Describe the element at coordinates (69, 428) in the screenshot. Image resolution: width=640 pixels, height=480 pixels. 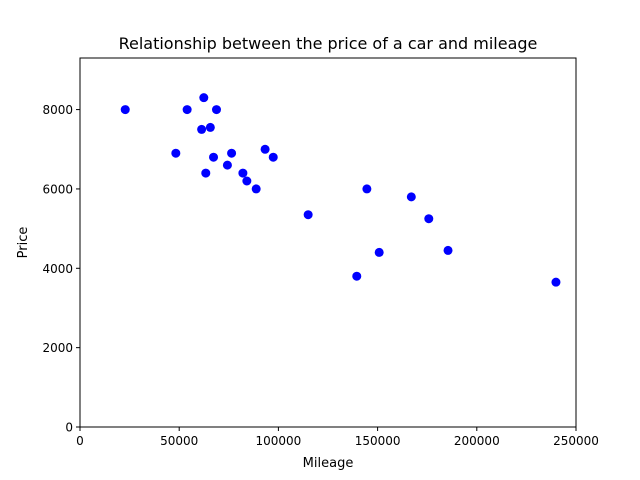
I see `y-tick-label: 0` at that location.